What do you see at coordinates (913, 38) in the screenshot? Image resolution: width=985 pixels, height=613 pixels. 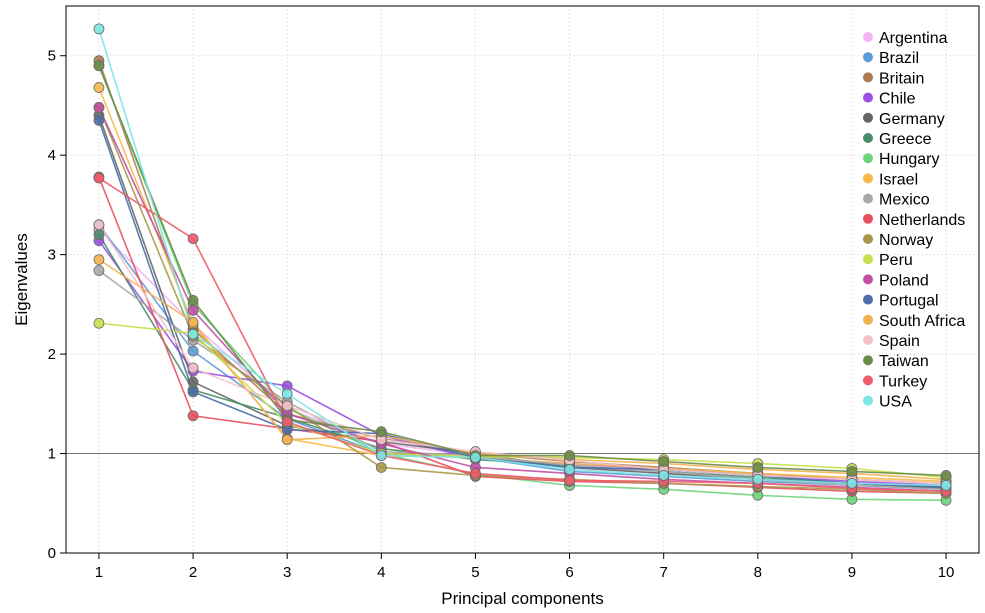 I see `legend-label: Argentina` at bounding box center [913, 38].